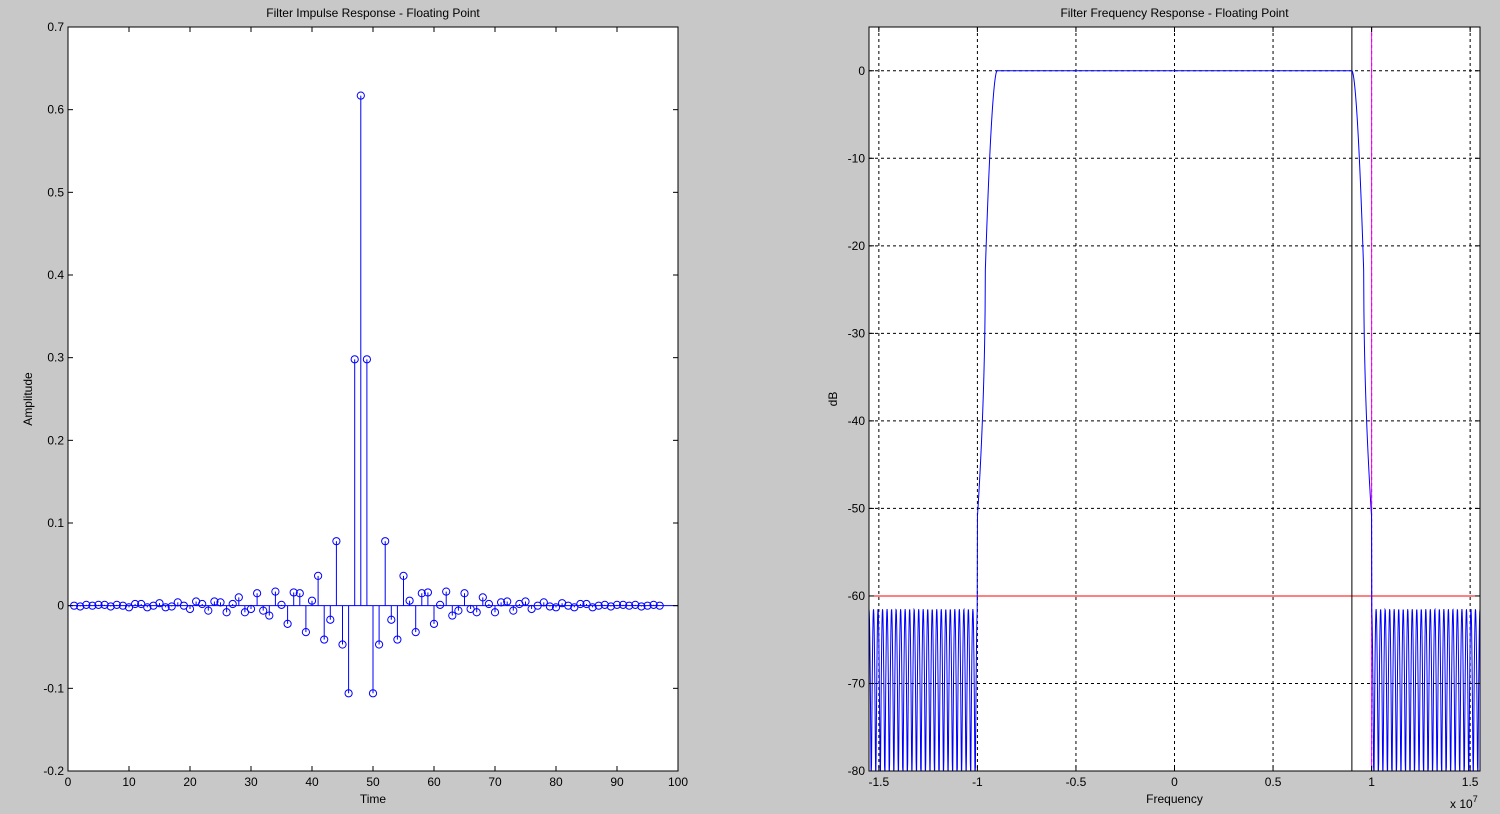  I want to click on frequency-x-tick-label: -1.5, so click(879, 782).